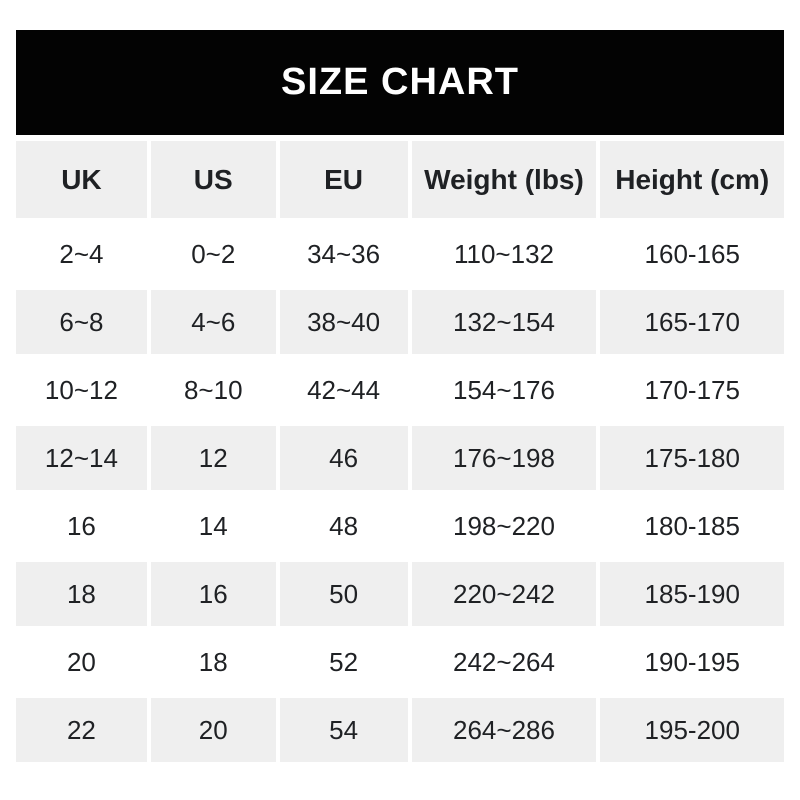  Describe the element at coordinates (343, 526) in the screenshot. I see `table-cell: 48` at that location.